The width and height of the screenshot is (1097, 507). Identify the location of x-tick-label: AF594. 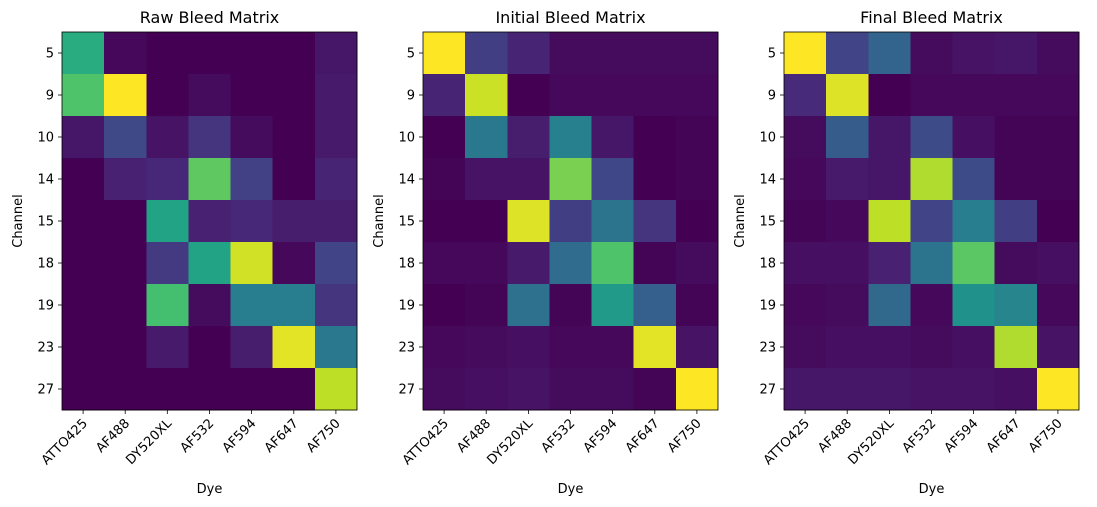
(962, 436).